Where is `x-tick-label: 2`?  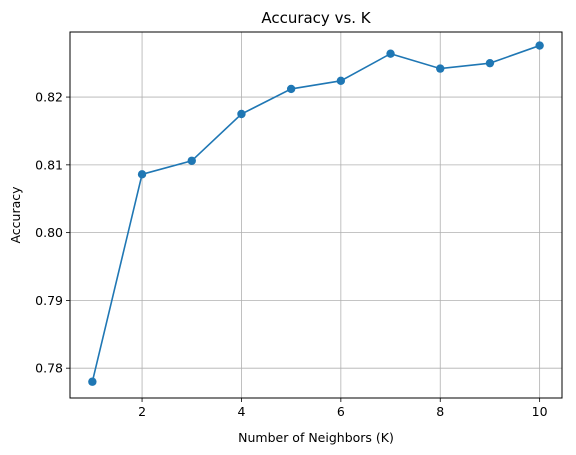
x-tick-label: 2 is located at coordinates (142, 411).